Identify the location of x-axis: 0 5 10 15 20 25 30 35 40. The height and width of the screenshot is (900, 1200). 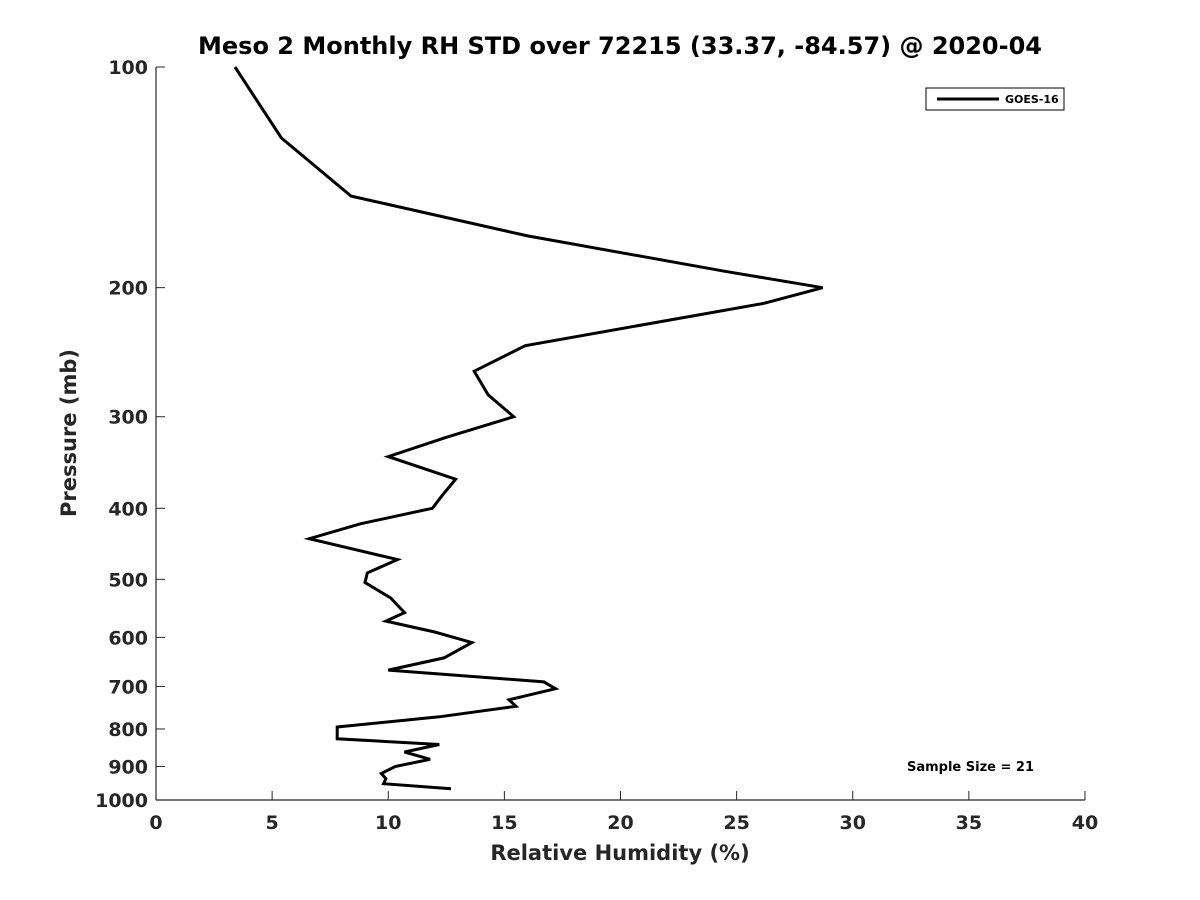
(623, 812).